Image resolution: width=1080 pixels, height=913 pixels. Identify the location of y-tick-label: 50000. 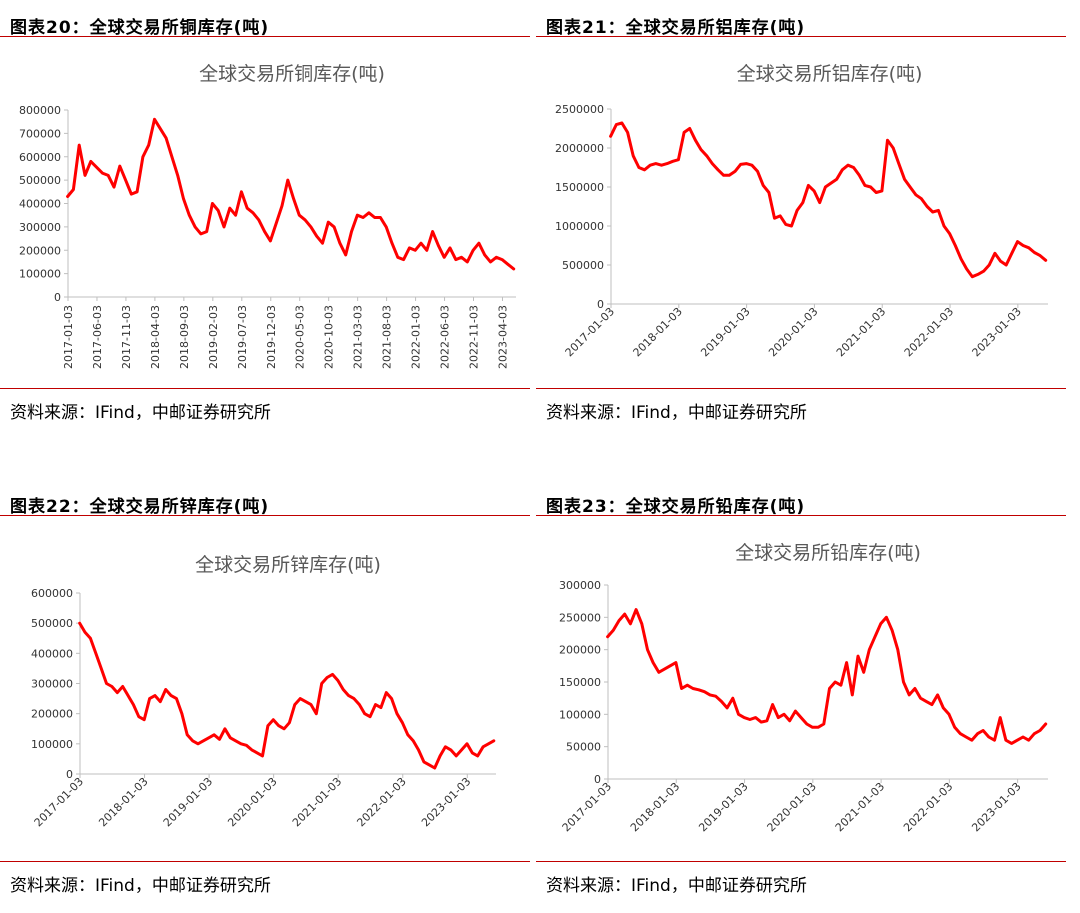
(583, 747).